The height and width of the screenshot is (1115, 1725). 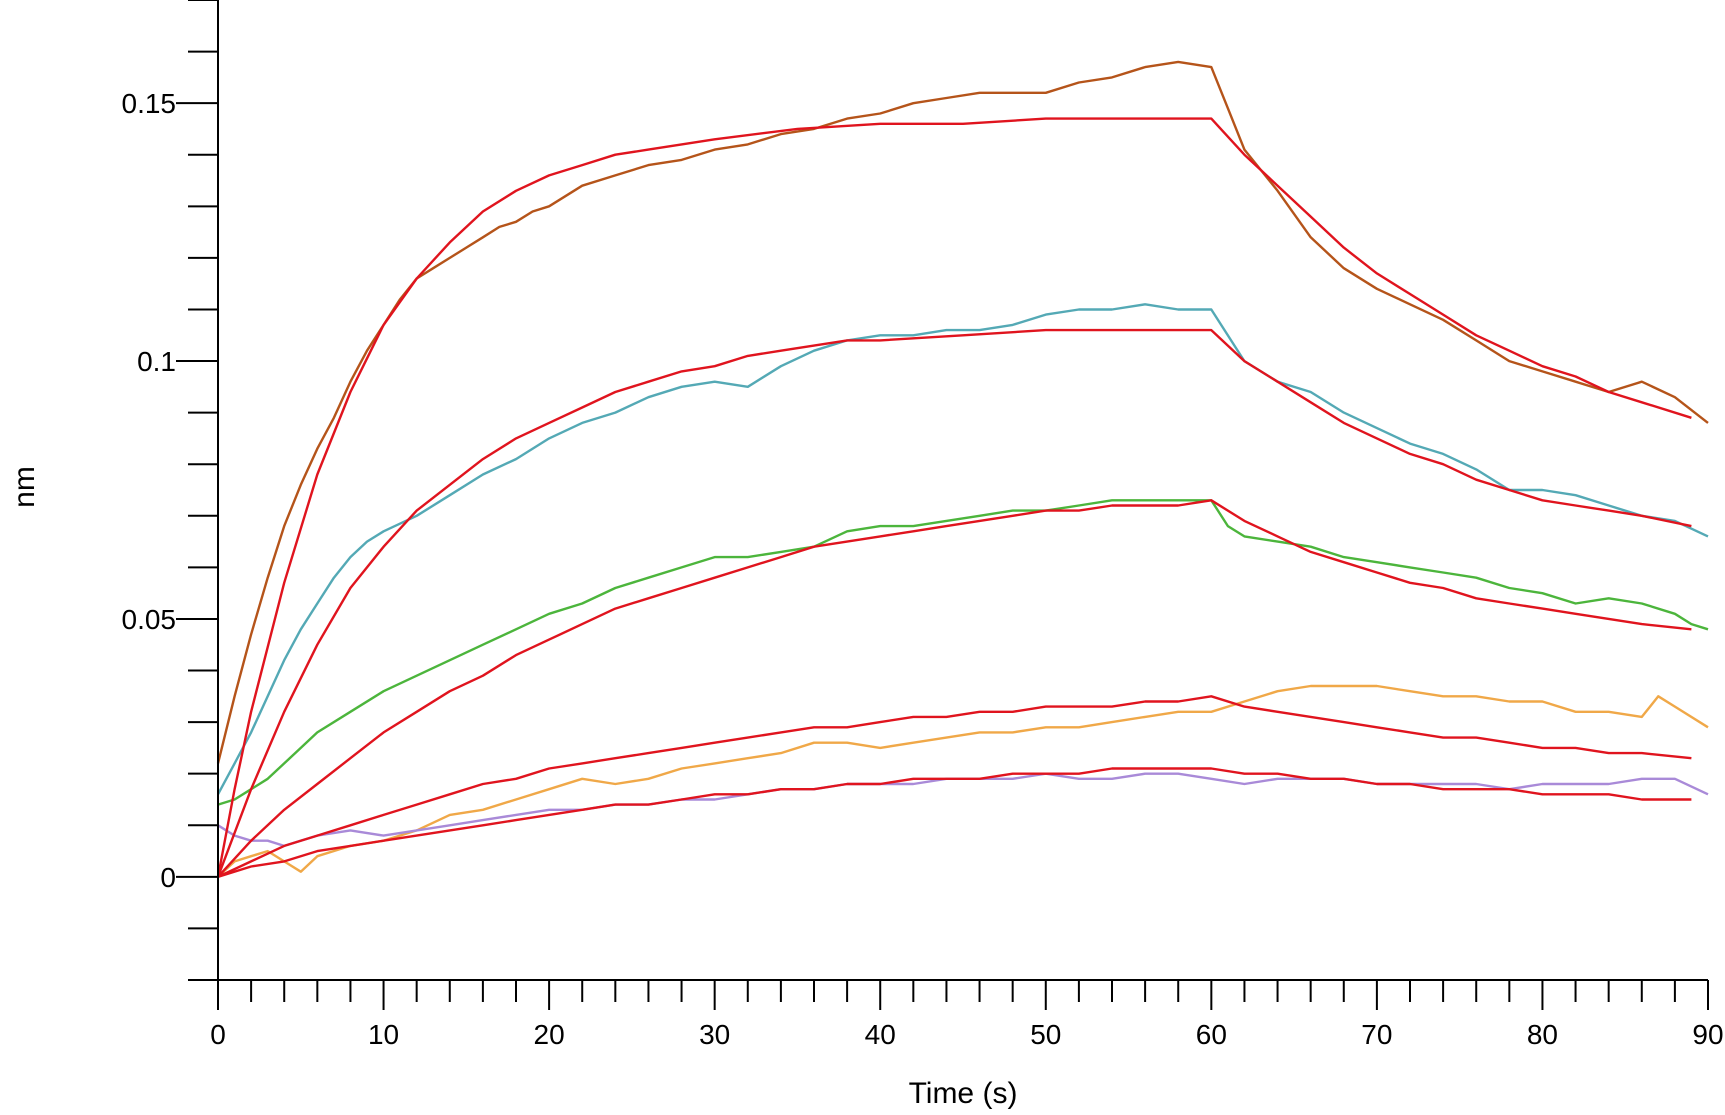 What do you see at coordinates (149, 619) in the screenshot?
I see `y-tick-label: 0.05` at bounding box center [149, 619].